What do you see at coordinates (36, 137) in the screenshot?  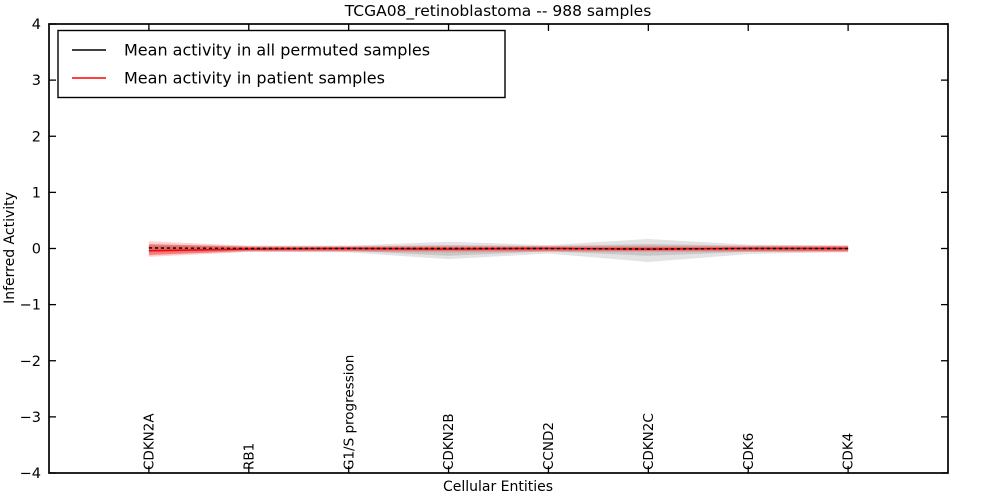 I see `y-tick-label: 2` at bounding box center [36, 137].